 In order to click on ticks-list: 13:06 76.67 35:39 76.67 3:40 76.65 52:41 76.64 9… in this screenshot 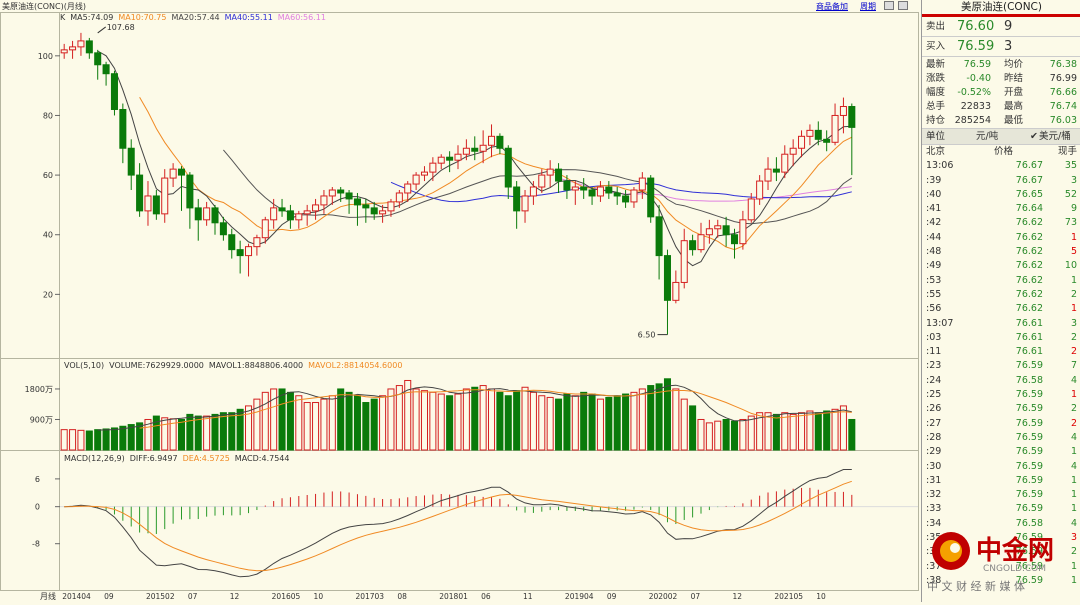, I will do `click(1001, 373)`.